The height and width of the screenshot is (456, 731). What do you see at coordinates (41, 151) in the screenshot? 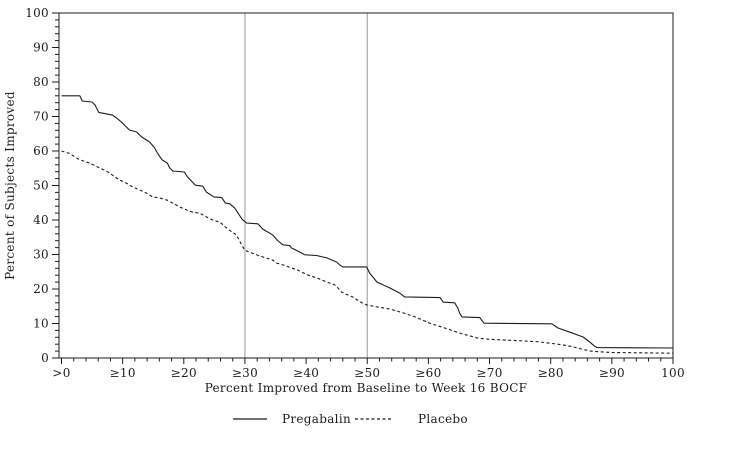
I see `y-tick-label: 60` at bounding box center [41, 151].